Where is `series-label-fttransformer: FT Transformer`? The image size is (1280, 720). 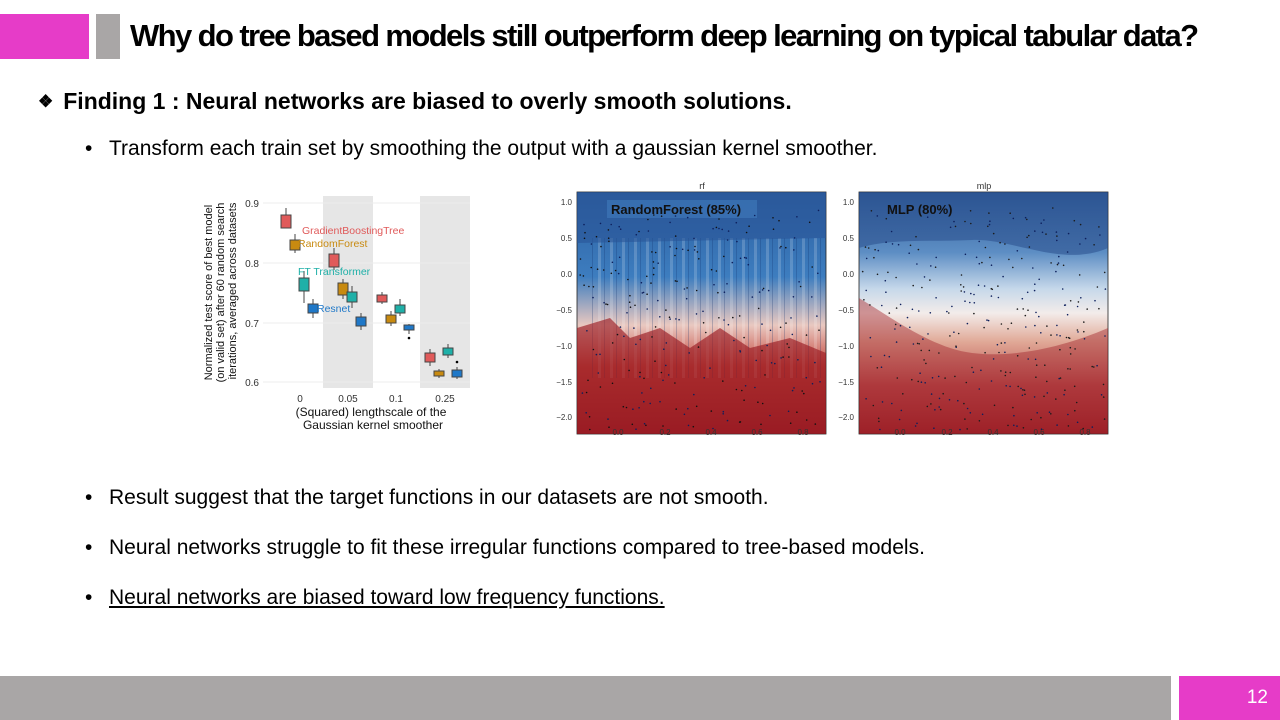 series-label-fttransformer: FT Transformer is located at coordinates (334, 272).